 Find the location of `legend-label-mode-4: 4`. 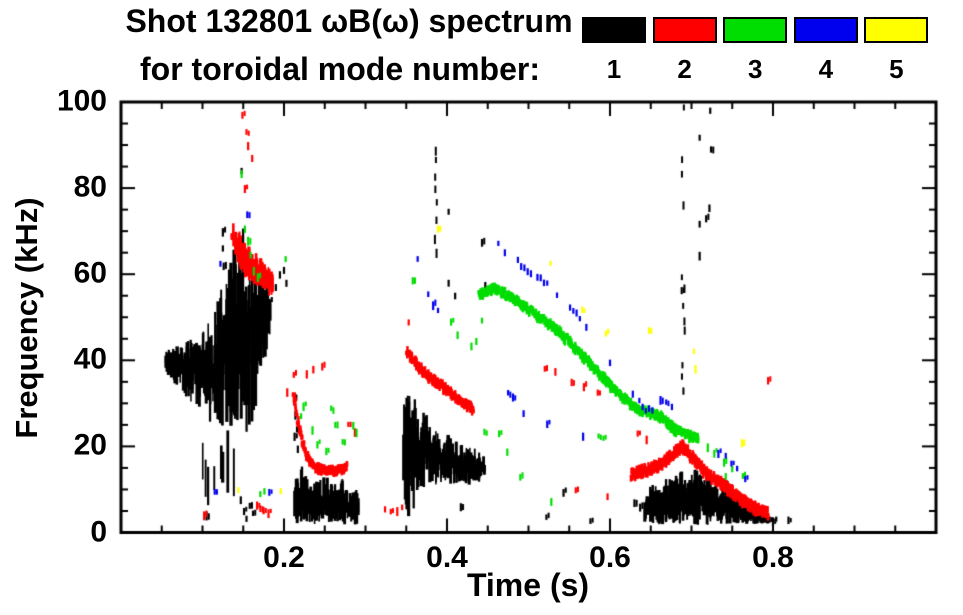

legend-label-mode-4: 4 is located at coordinates (826, 69).